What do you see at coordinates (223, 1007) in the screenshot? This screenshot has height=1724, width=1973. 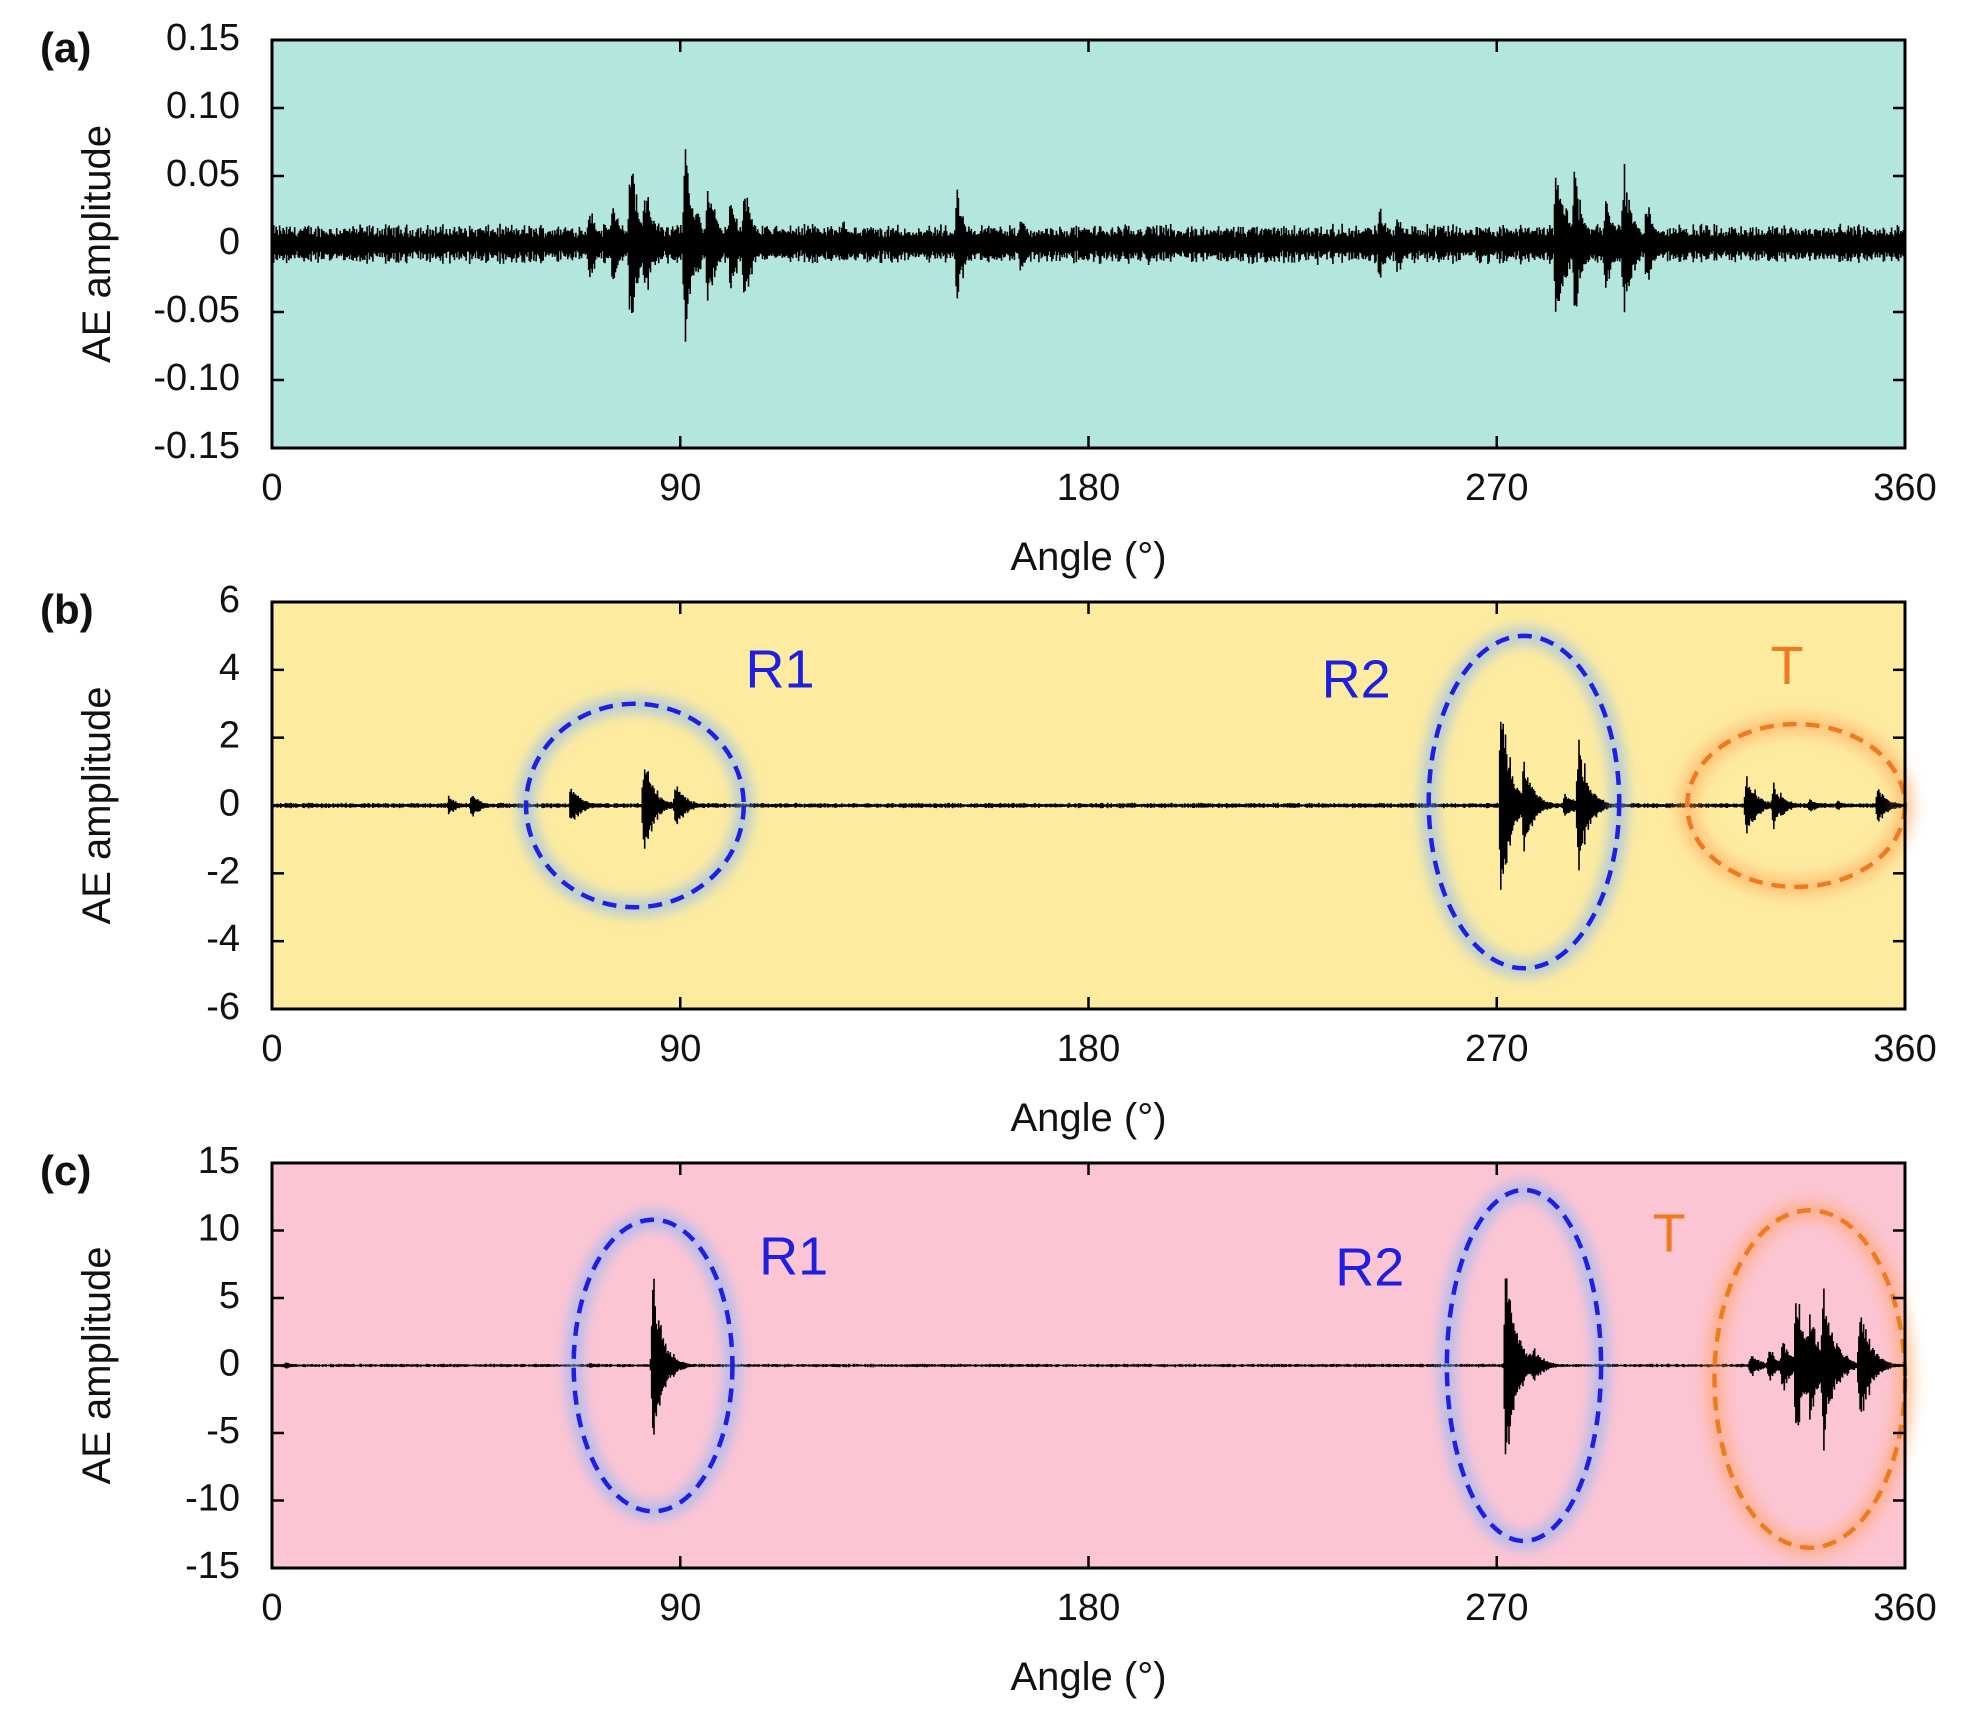 I see `y-tick-label: -6` at bounding box center [223, 1007].